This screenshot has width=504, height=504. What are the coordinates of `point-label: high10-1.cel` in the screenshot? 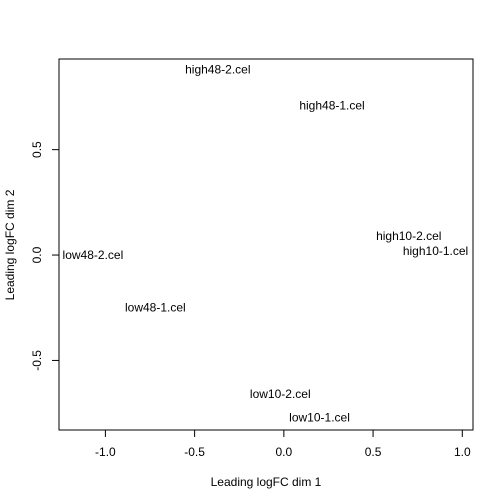 It's located at (435, 251).